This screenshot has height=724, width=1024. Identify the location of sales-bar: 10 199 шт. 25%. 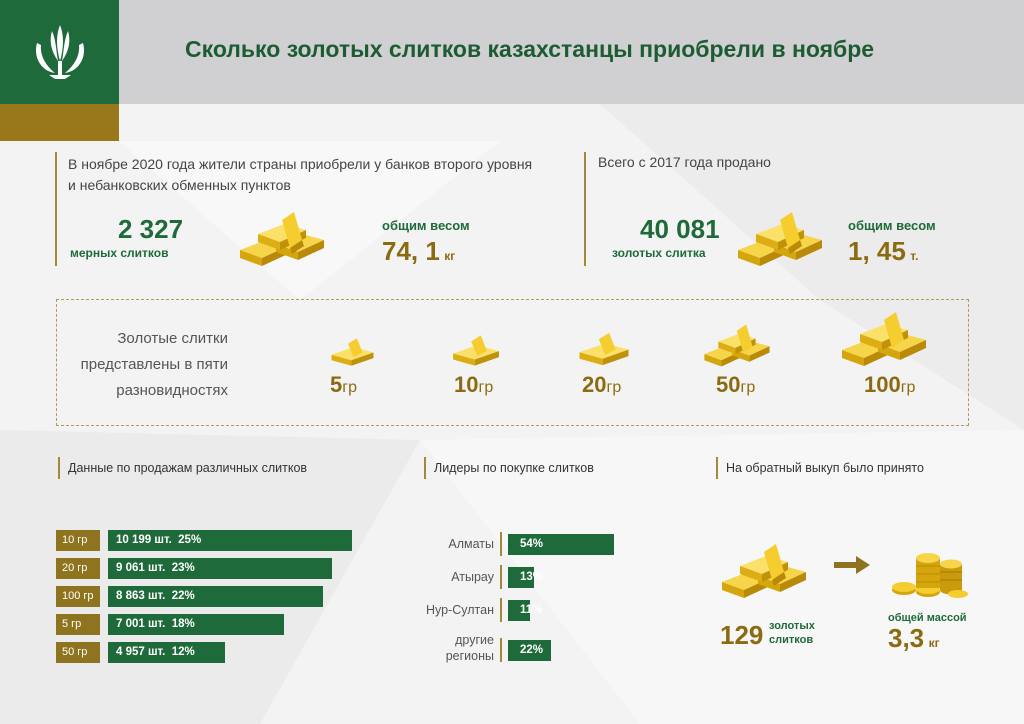
(230, 540).